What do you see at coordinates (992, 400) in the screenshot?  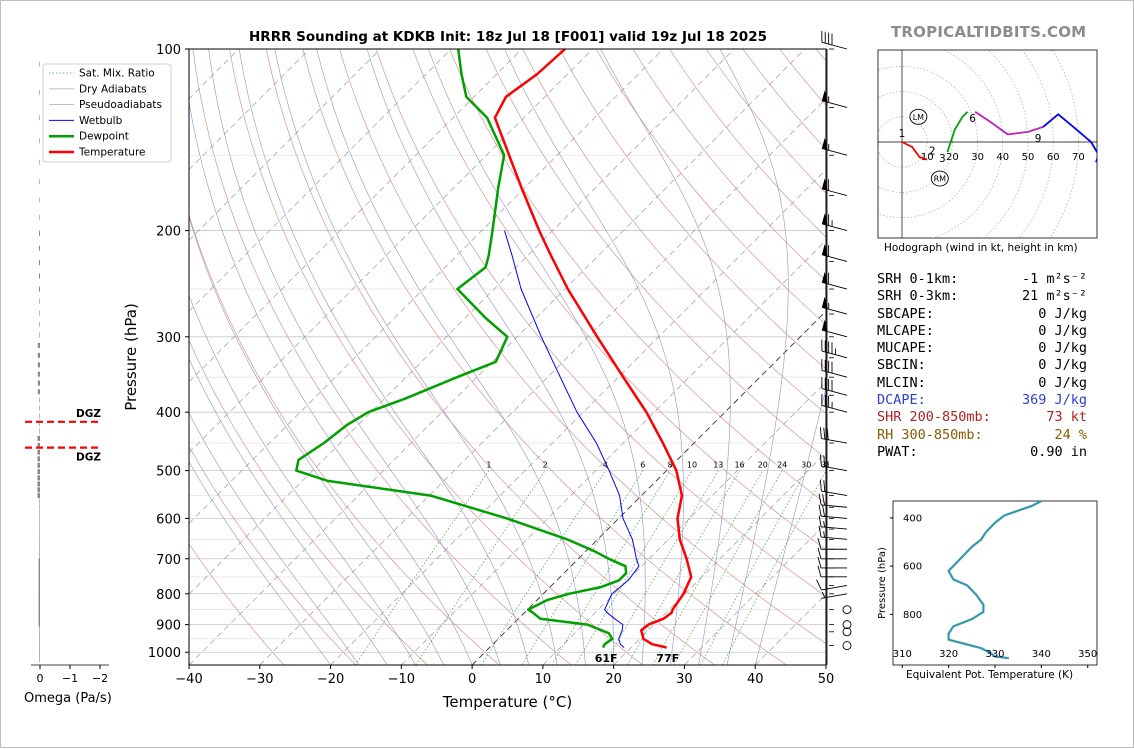 I see `stat-row: DCAPE:369 J/kg` at bounding box center [992, 400].